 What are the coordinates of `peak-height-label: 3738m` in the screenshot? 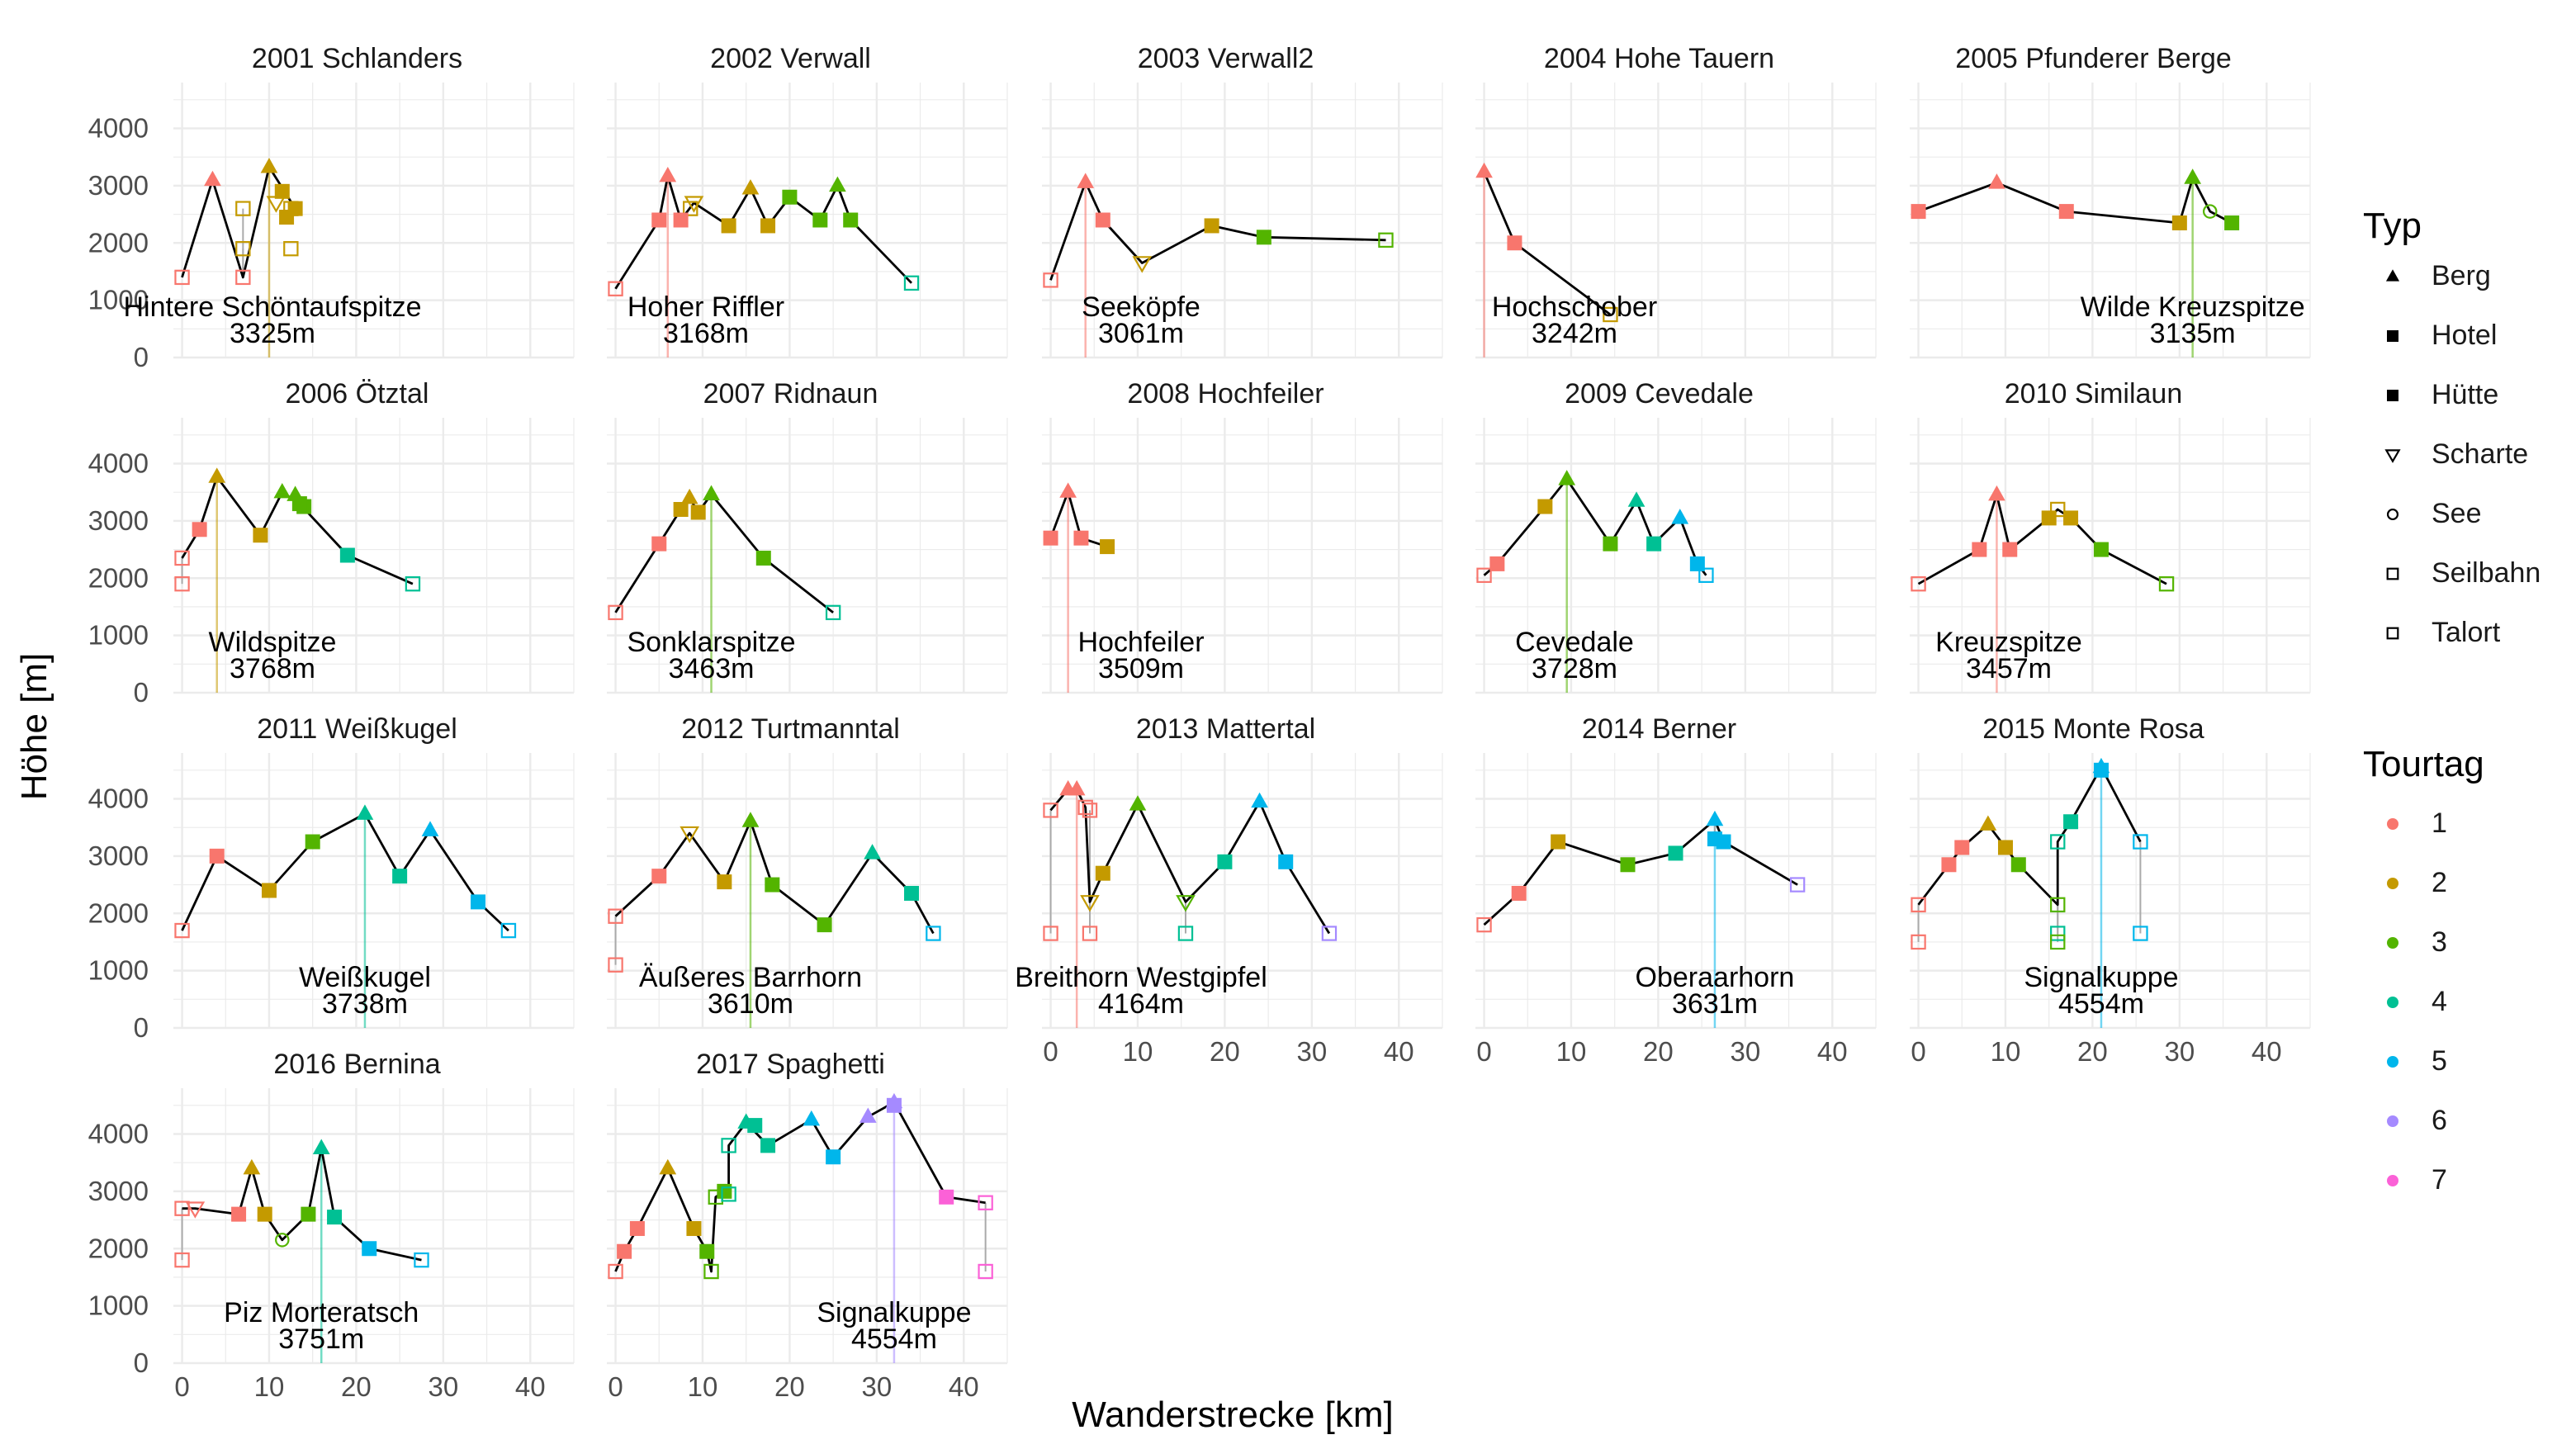 It's located at (365, 1004).